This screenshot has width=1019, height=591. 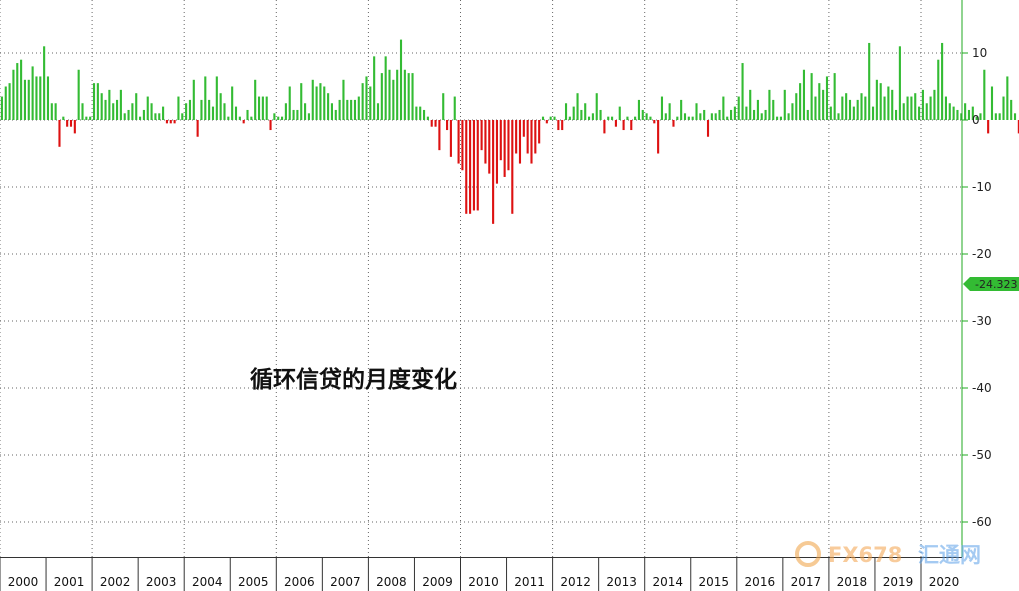 I want to click on x-tick-label: 2016, so click(x=760, y=582).